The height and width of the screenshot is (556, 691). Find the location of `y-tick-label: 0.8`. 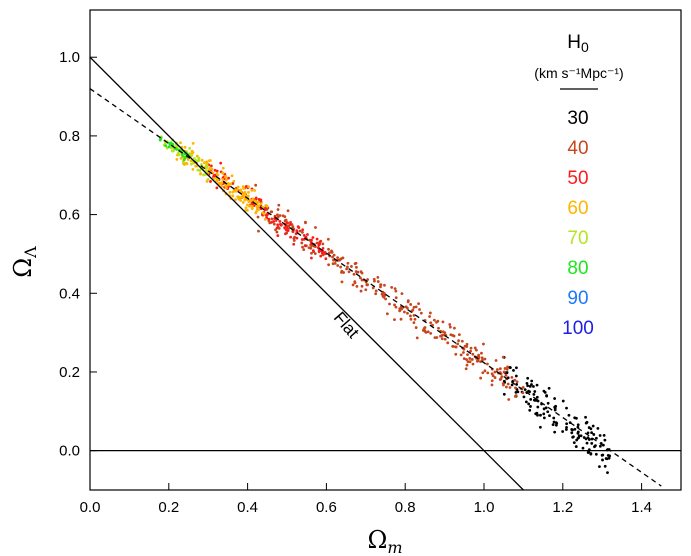

y-tick-label: 0.8 is located at coordinates (69, 136).